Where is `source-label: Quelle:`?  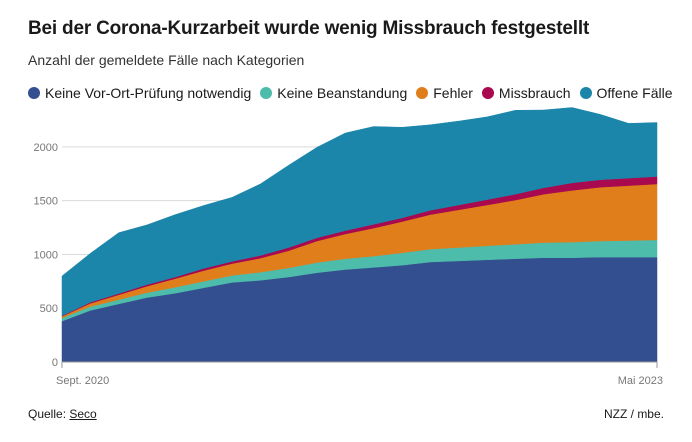
source-label: Quelle: is located at coordinates (49, 414).